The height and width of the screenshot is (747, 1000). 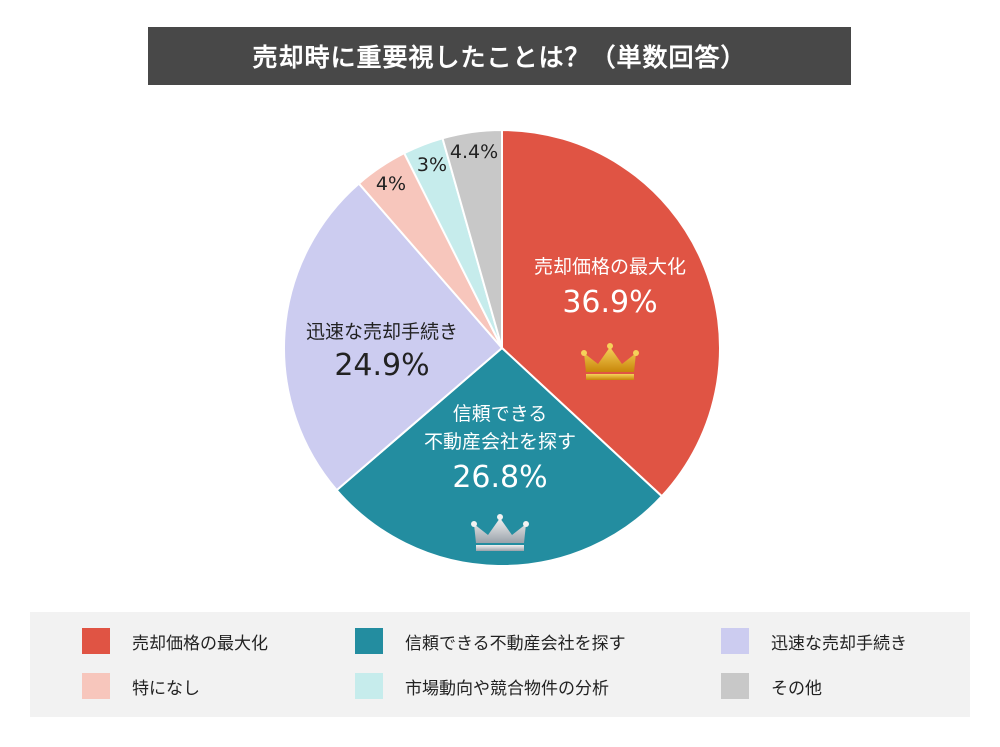 What do you see at coordinates (200, 643) in the screenshot?
I see `legend-label: 売却価格の最大化` at bounding box center [200, 643].